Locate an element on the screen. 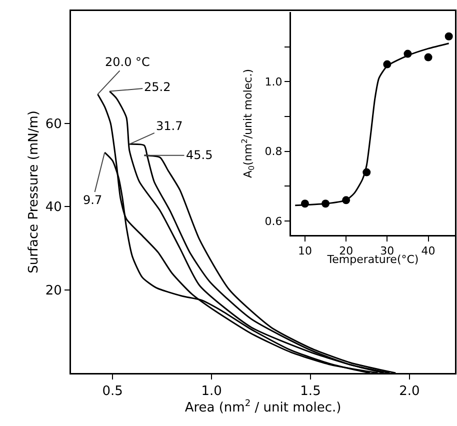 This screenshot has height=426, width=457. series-label: 31.7 is located at coordinates (169, 126).